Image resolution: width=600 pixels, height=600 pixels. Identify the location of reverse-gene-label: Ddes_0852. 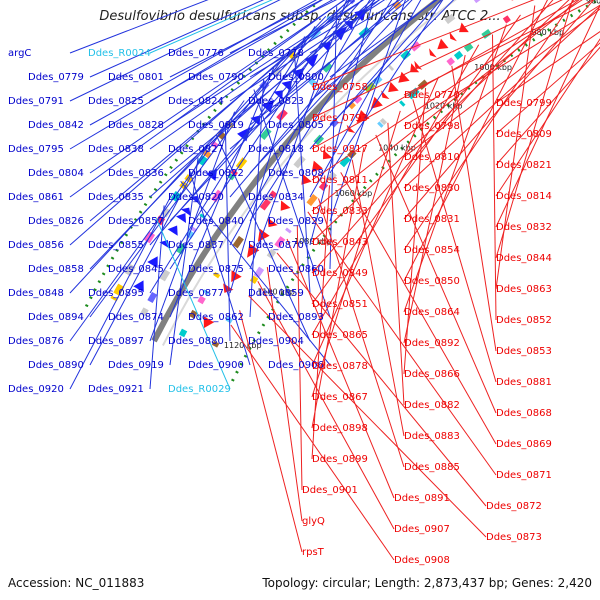
(524, 320).